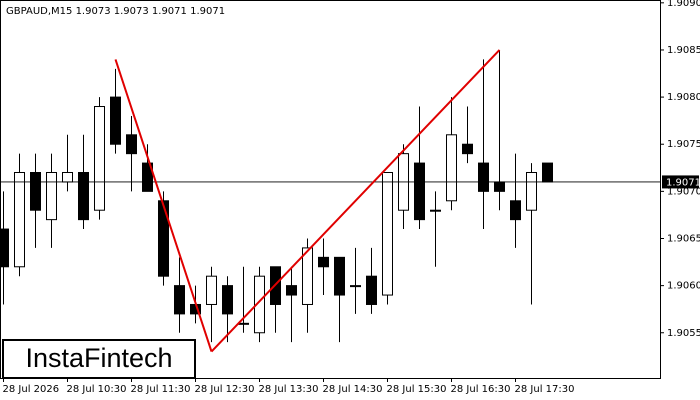 This screenshot has height=400, width=700. I want to click on logo: InstaFintech, so click(98, 358).